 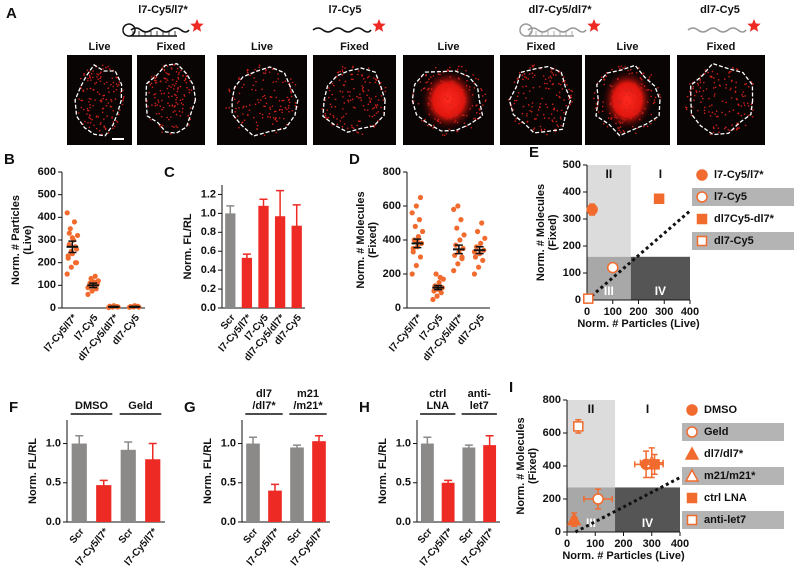 What do you see at coordinates (228, 522) in the screenshot?
I see `y-tick-label: 0.0` at bounding box center [228, 522].